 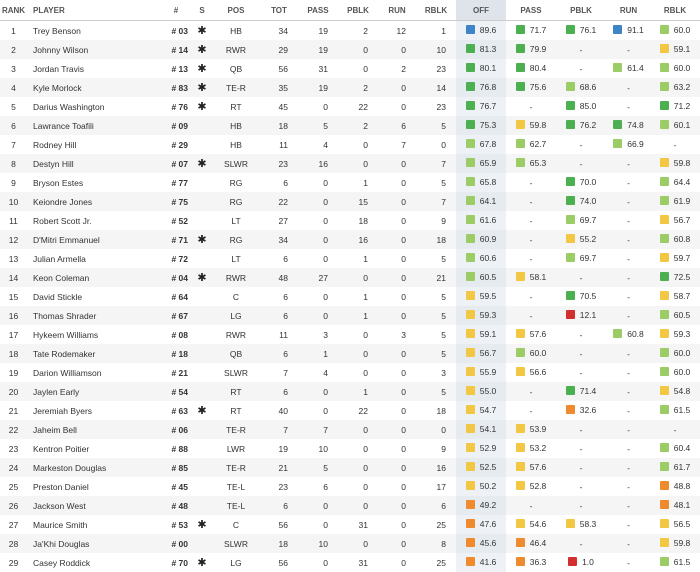 What do you see at coordinates (488, 371) in the screenshot?
I see `grade-value: 55.9` at bounding box center [488, 371].